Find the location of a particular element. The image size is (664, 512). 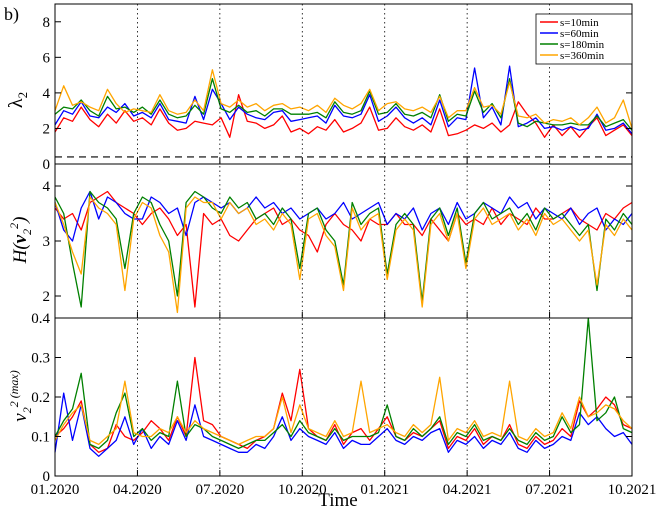

svg-text: v22 (max) is located at coordinates (20, 395).